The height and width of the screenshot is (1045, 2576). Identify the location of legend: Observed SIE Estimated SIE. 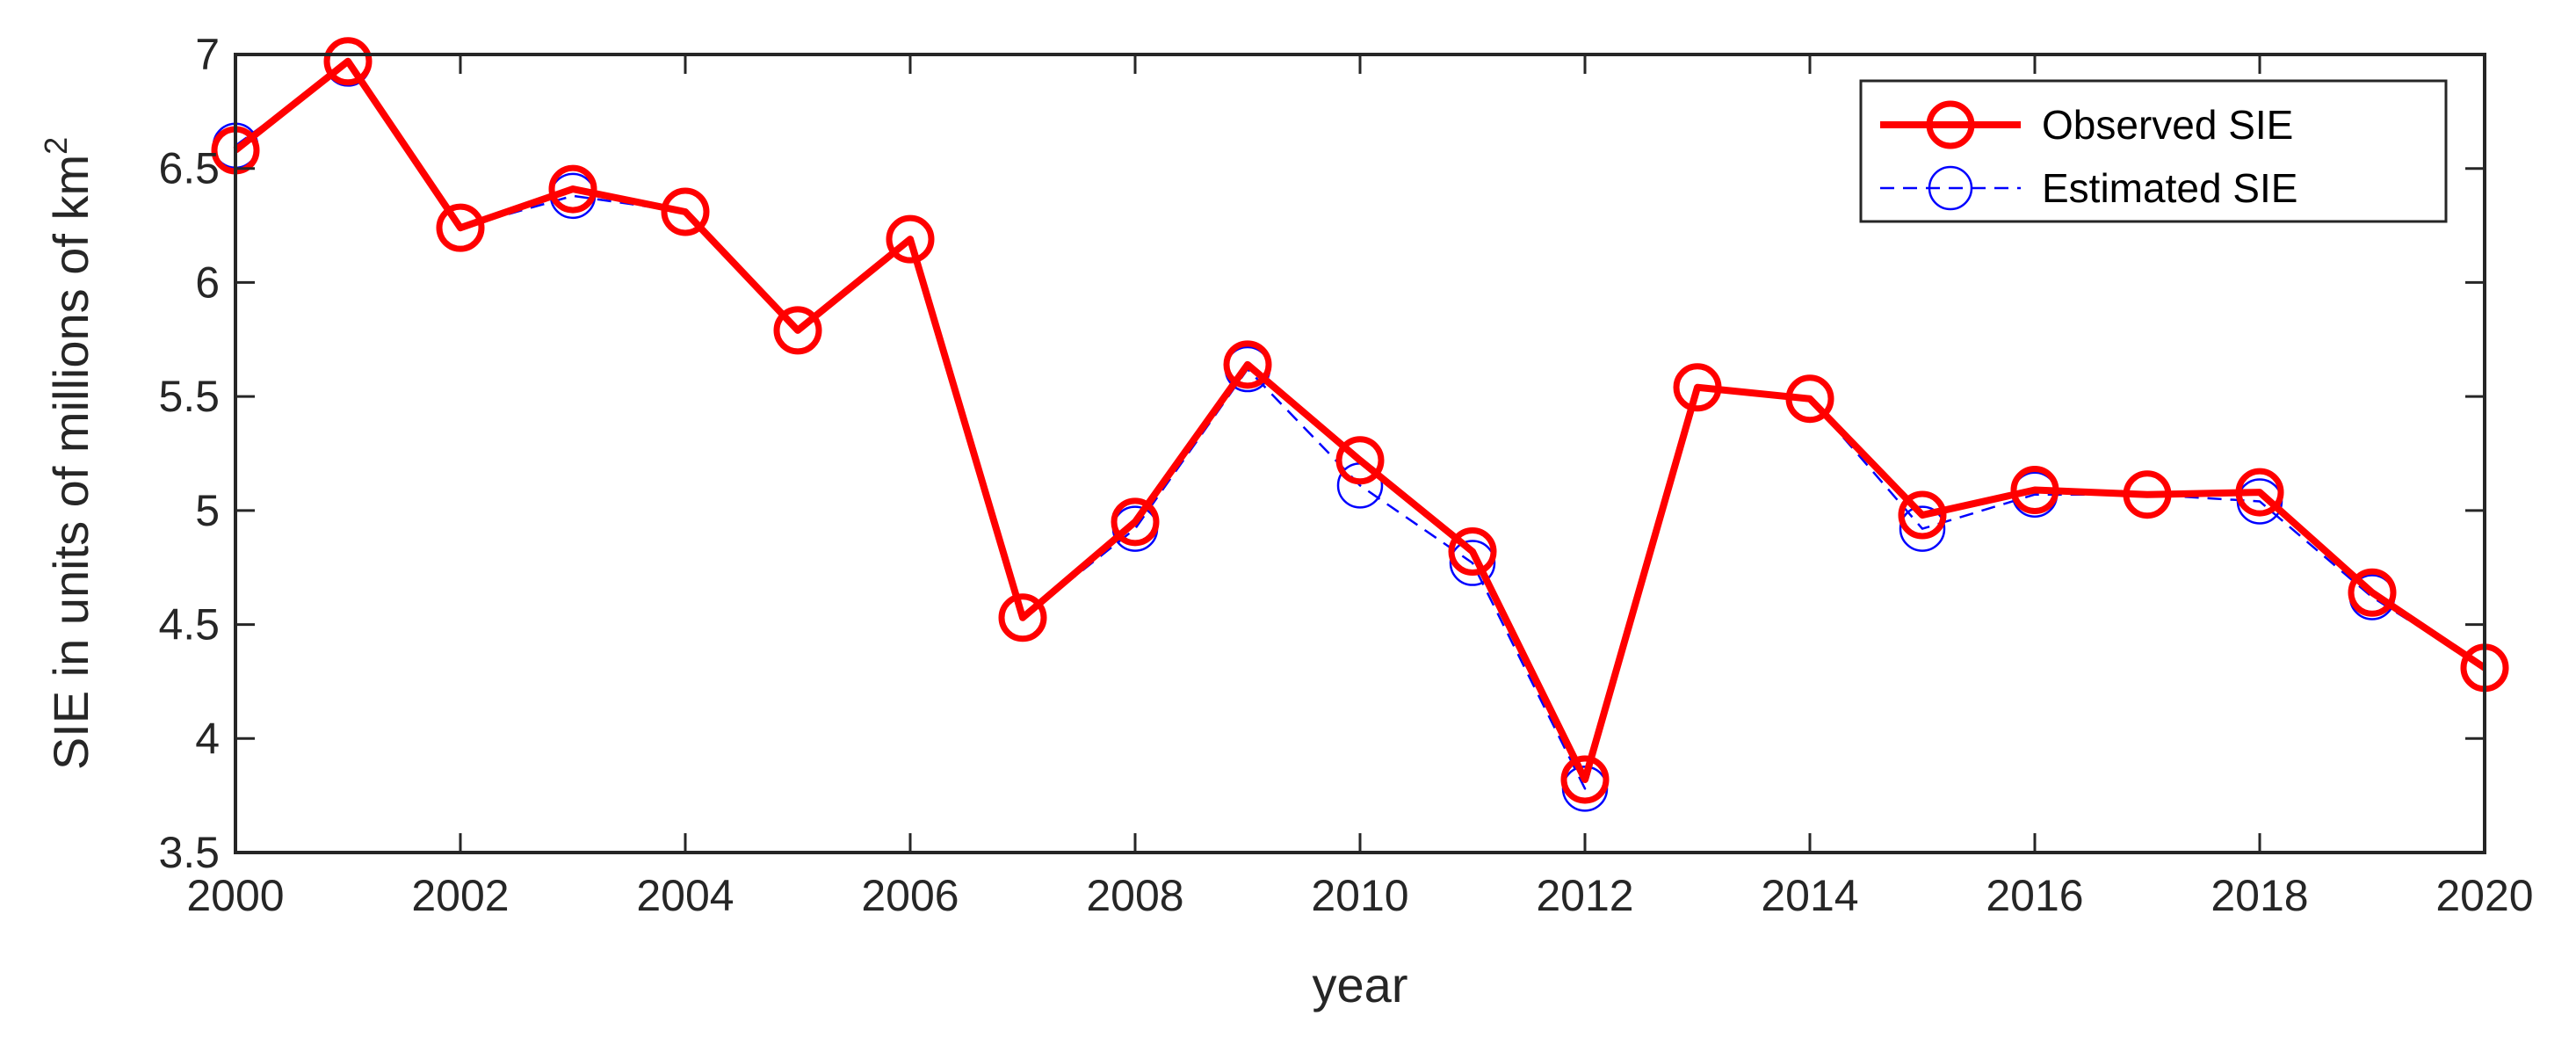
(2153, 151).